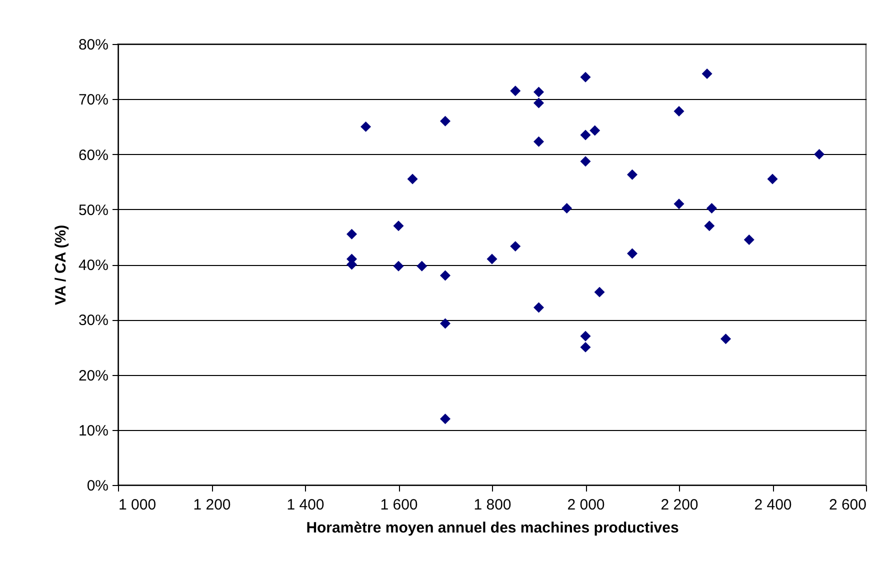 The height and width of the screenshot is (572, 889). Describe the element at coordinates (97, 486) in the screenshot. I see `y-tick-label: 0%` at that location.